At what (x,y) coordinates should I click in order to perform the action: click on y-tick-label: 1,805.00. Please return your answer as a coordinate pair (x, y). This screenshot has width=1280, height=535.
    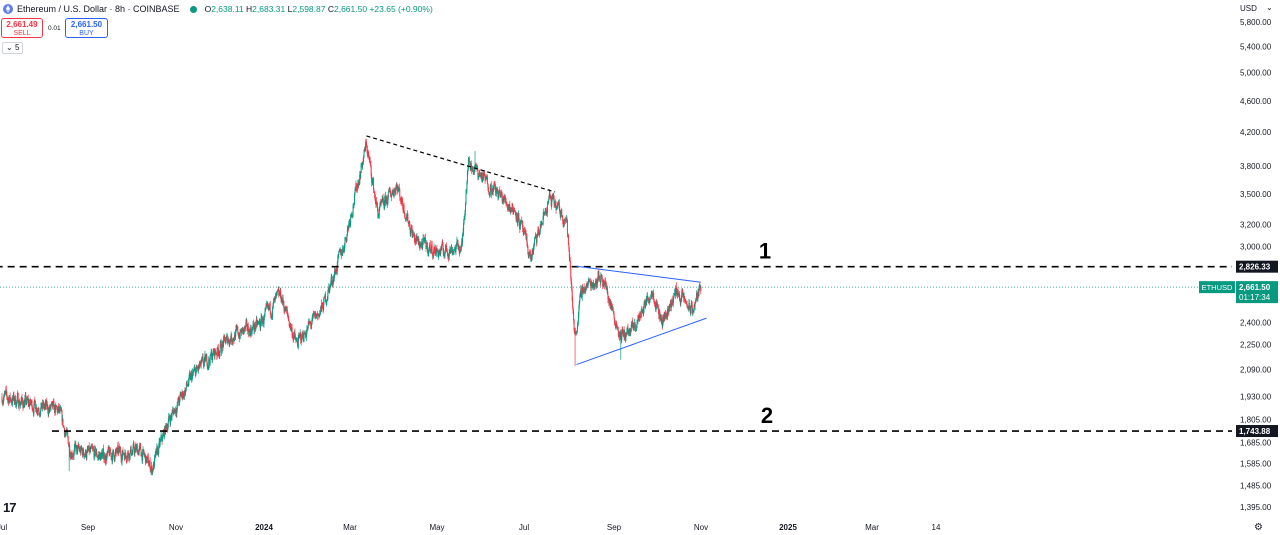
    Looking at the image, I should click on (1256, 419).